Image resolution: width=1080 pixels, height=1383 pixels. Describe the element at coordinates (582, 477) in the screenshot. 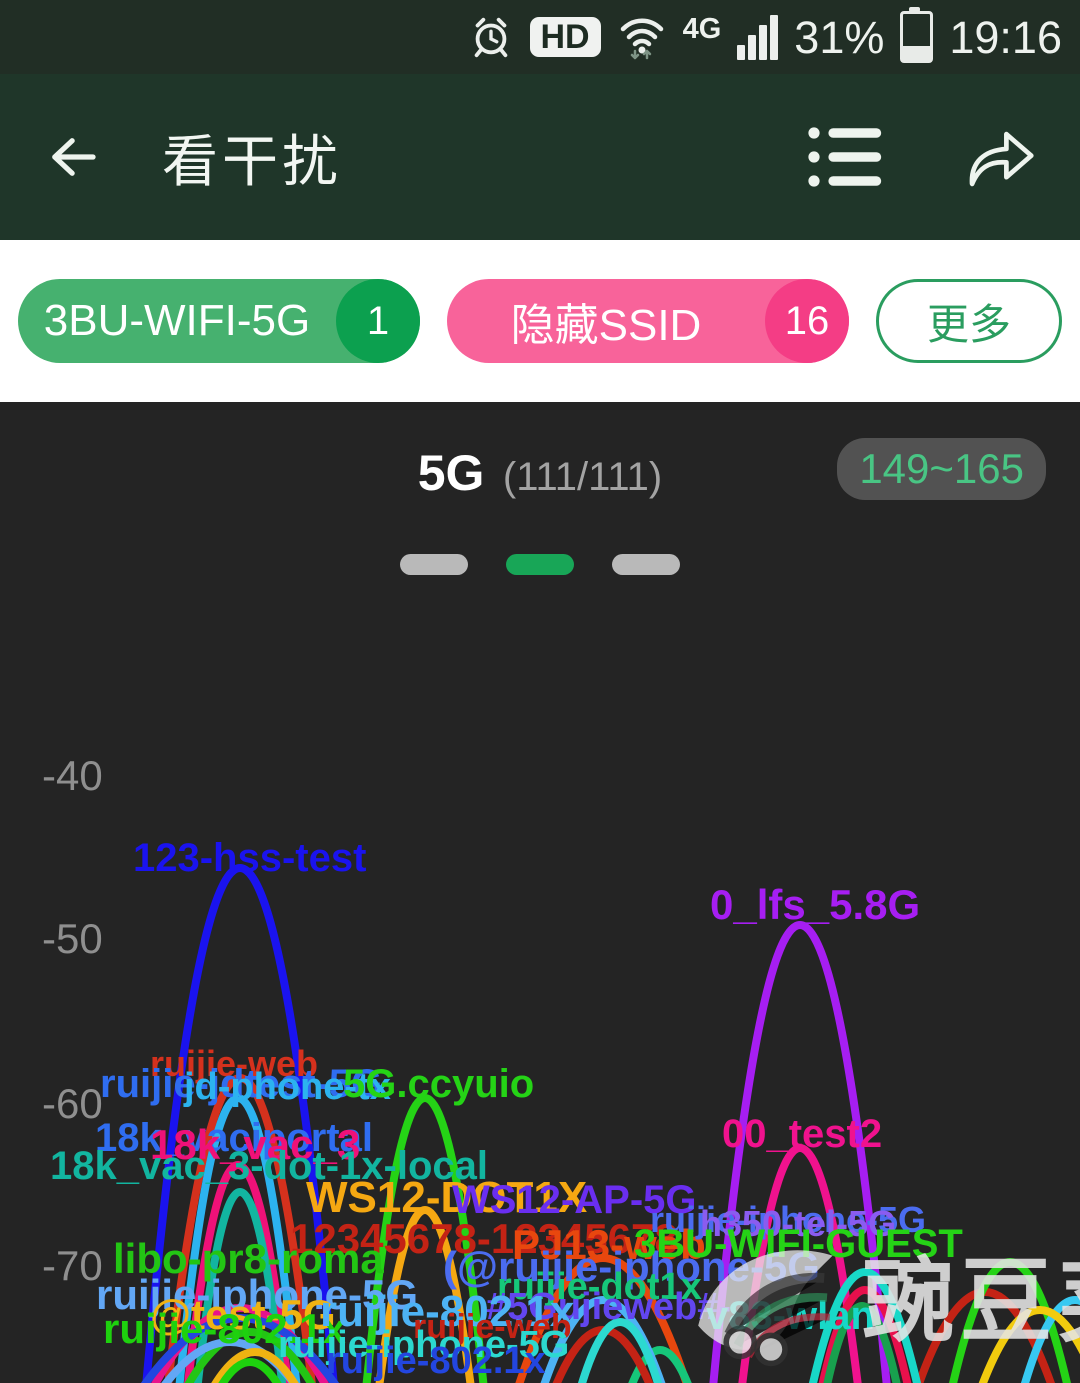

I see `network-count-label: (111/111)` at that location.